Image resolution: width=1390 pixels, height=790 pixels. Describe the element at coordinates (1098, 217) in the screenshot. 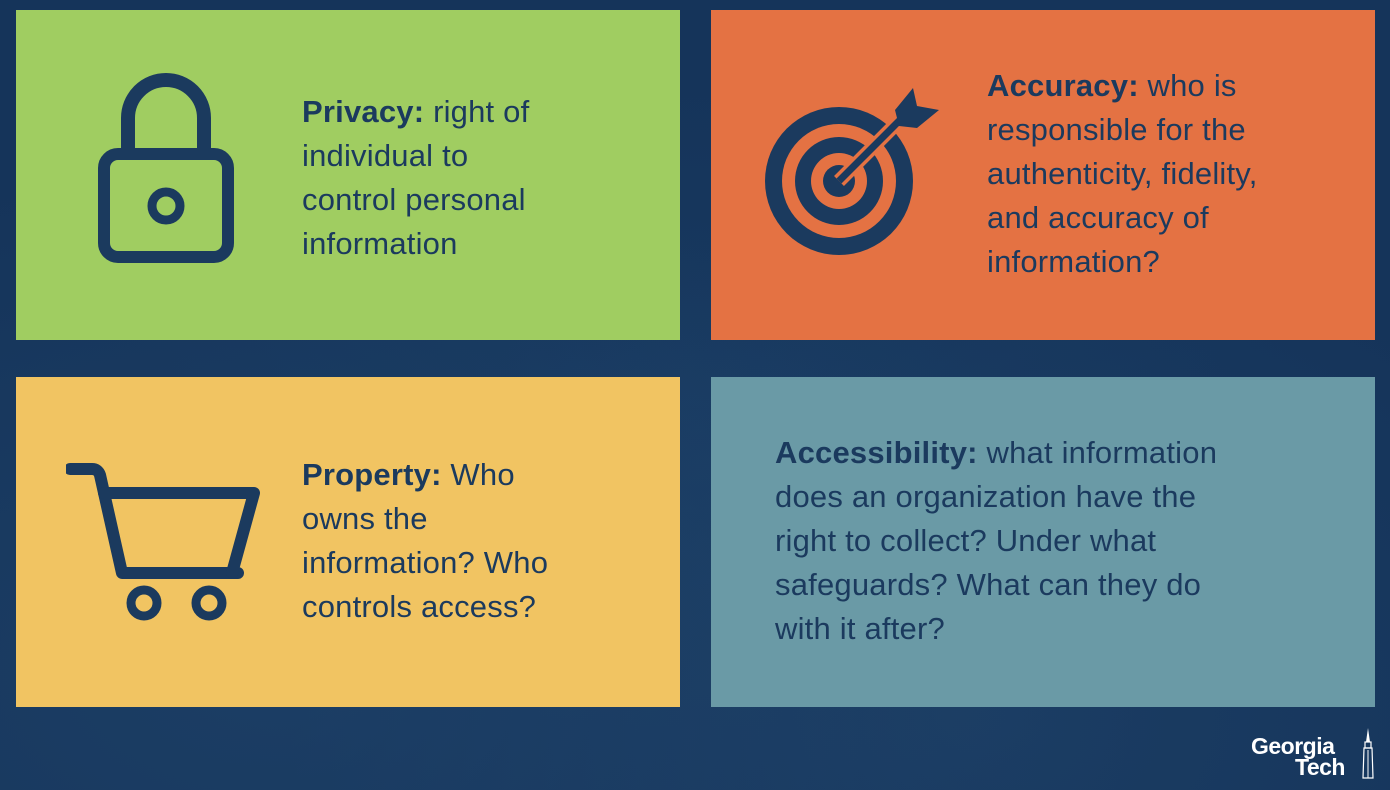

I see `accuracy-line4: and accuracy of` at that location.